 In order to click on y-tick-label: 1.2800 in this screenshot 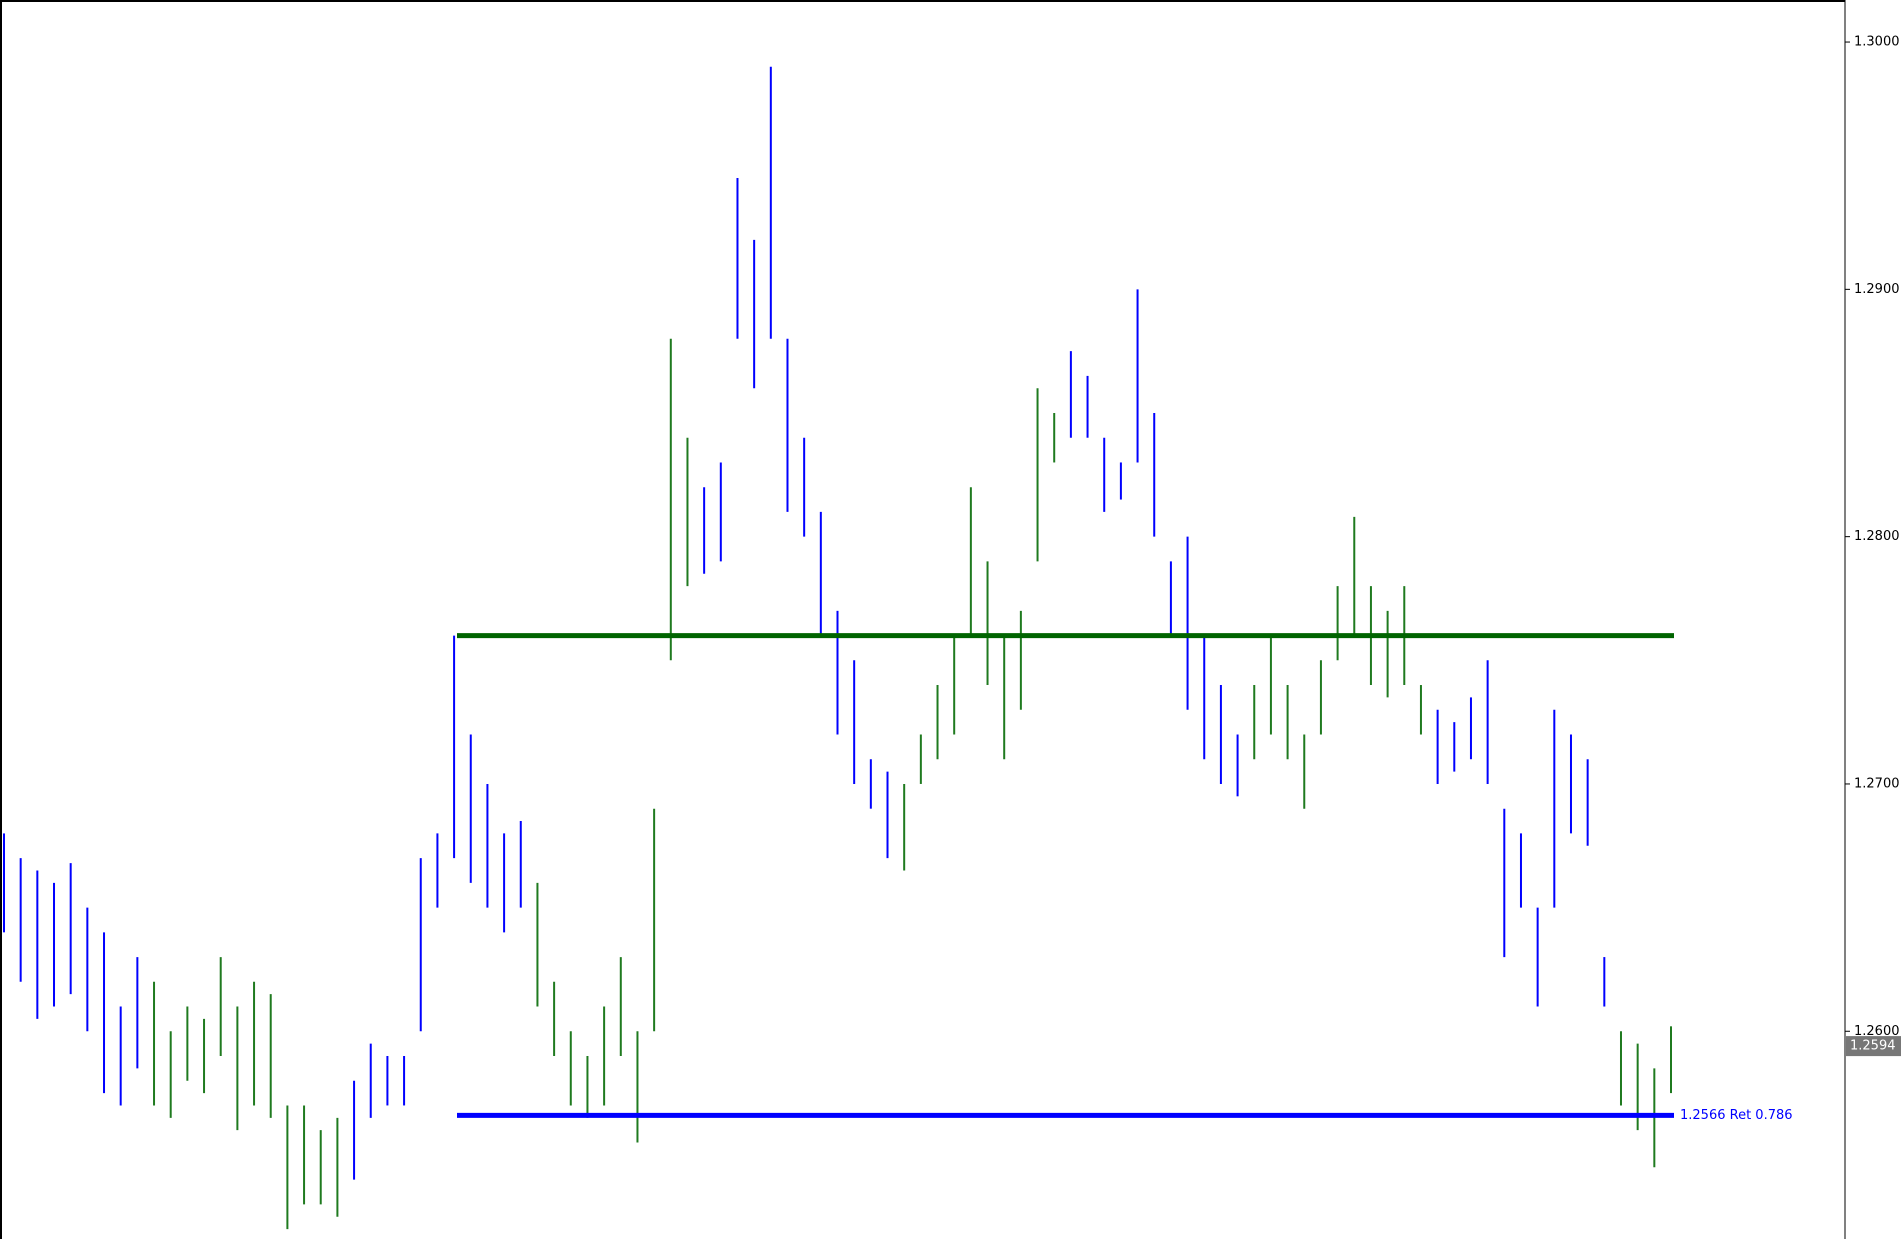, I will do `click(1877, 536)`.